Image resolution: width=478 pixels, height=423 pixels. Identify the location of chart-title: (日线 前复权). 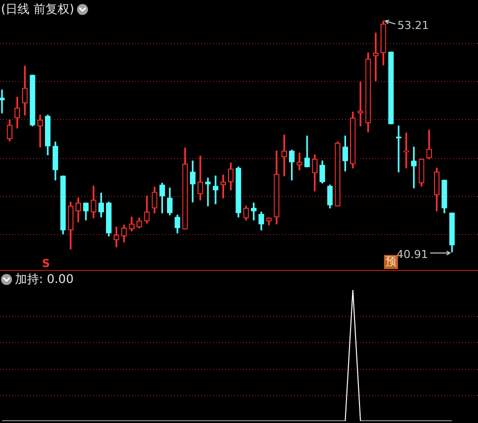
(37, 9).